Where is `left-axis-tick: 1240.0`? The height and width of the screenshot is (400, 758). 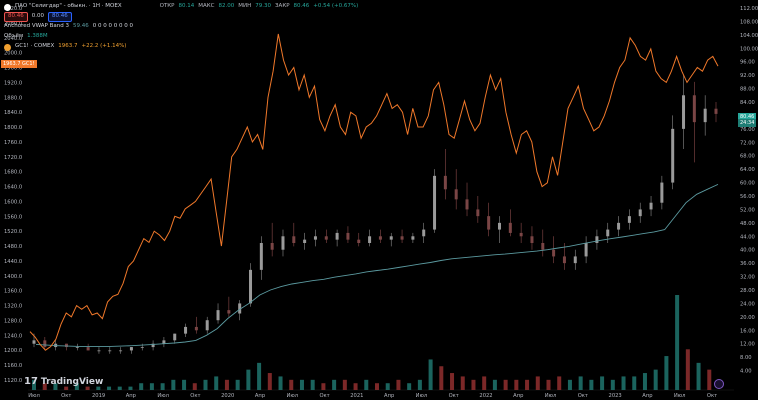
left-axis-tick: 1240.0 is located at coordinates (13, 336).